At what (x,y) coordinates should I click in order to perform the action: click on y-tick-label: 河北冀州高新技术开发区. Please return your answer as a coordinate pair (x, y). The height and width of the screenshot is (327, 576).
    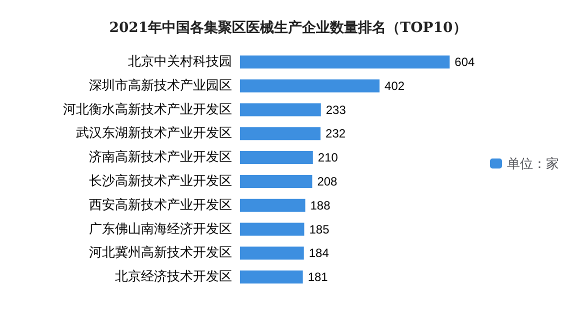
    Looking at the image, I should click on (160, 252).